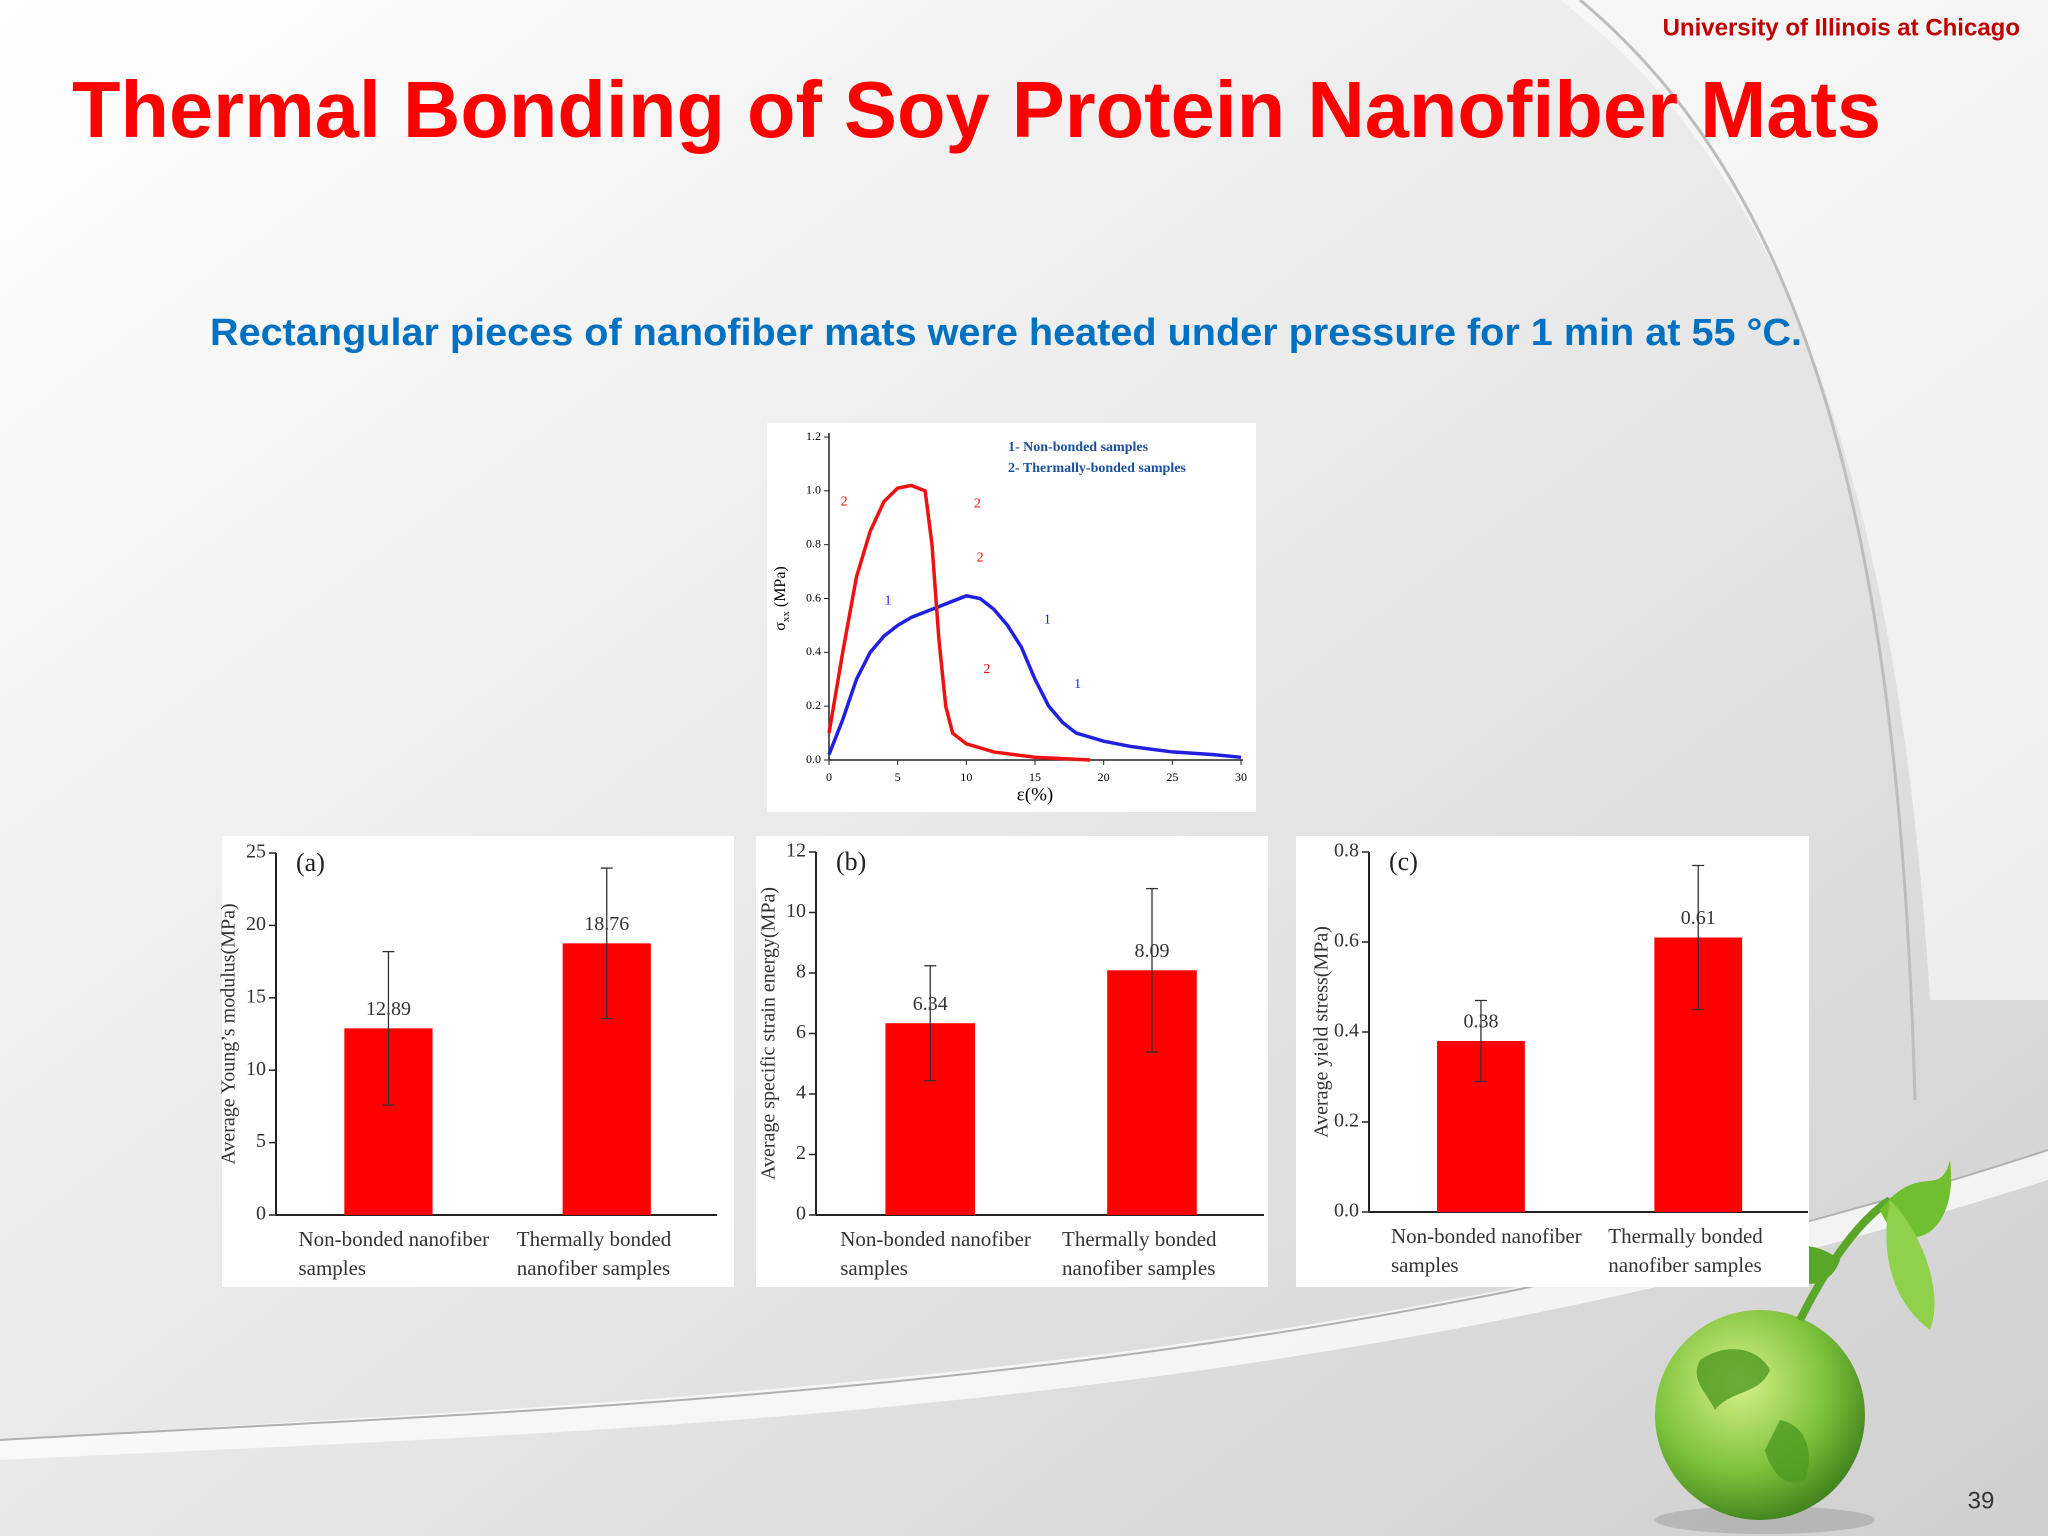  What do you see at coordinates (1698, 918) in the screenshot?
I see `value-label: 0.61` at bounding box center [1698, 918].